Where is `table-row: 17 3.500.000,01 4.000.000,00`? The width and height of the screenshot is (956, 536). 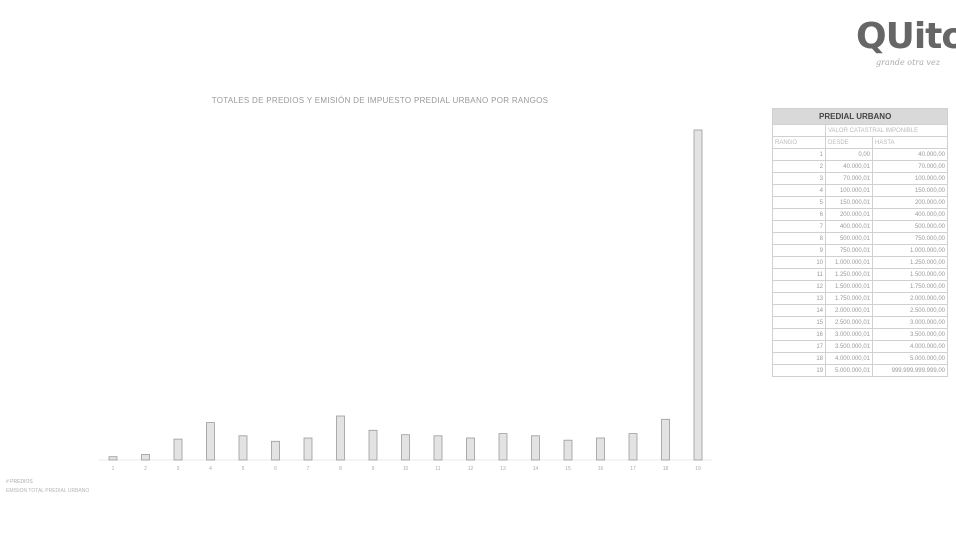 table-row: 17 3.500.000,01 4.000.000,00 is located at coordinates (860, 346).